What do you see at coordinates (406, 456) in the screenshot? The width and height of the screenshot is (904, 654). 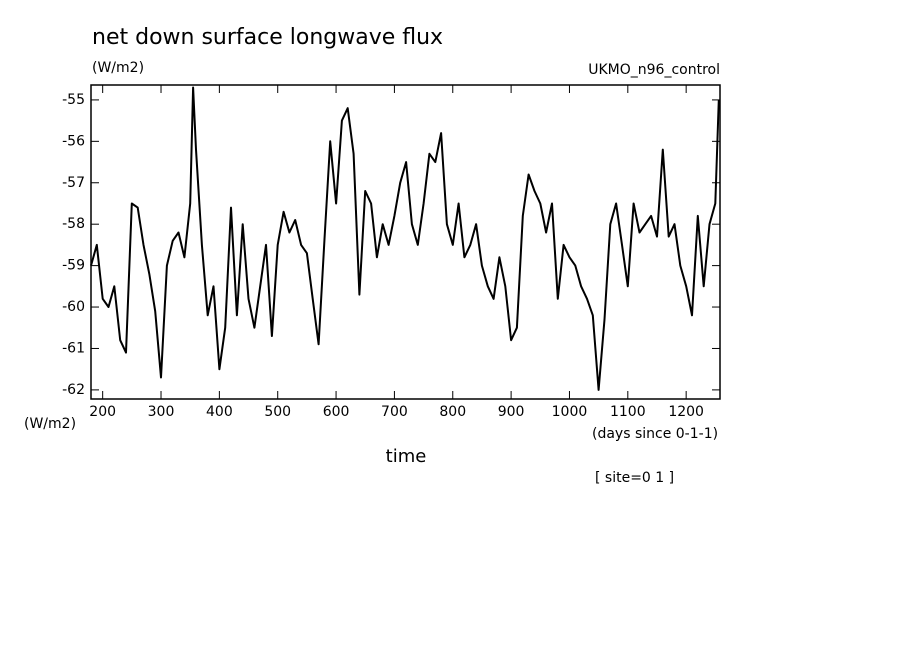 I see `x-axis-label: time` at bounding box center [406, 456].